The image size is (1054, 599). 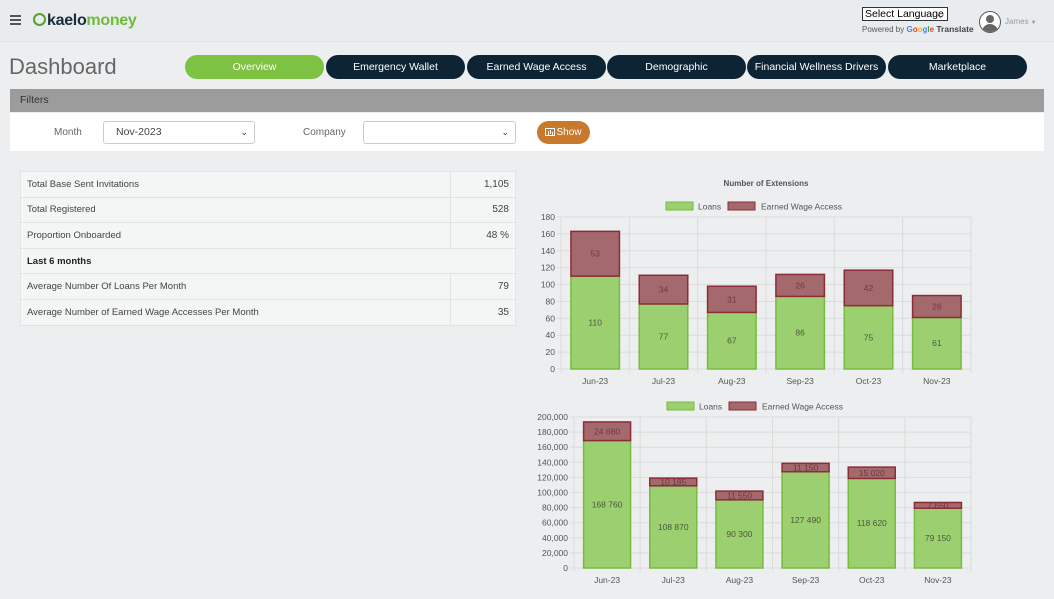 What do you see at coordinates (527, 100) in the screenshot?
I see `filters-header: Filters` at bounding box center [527, 100].